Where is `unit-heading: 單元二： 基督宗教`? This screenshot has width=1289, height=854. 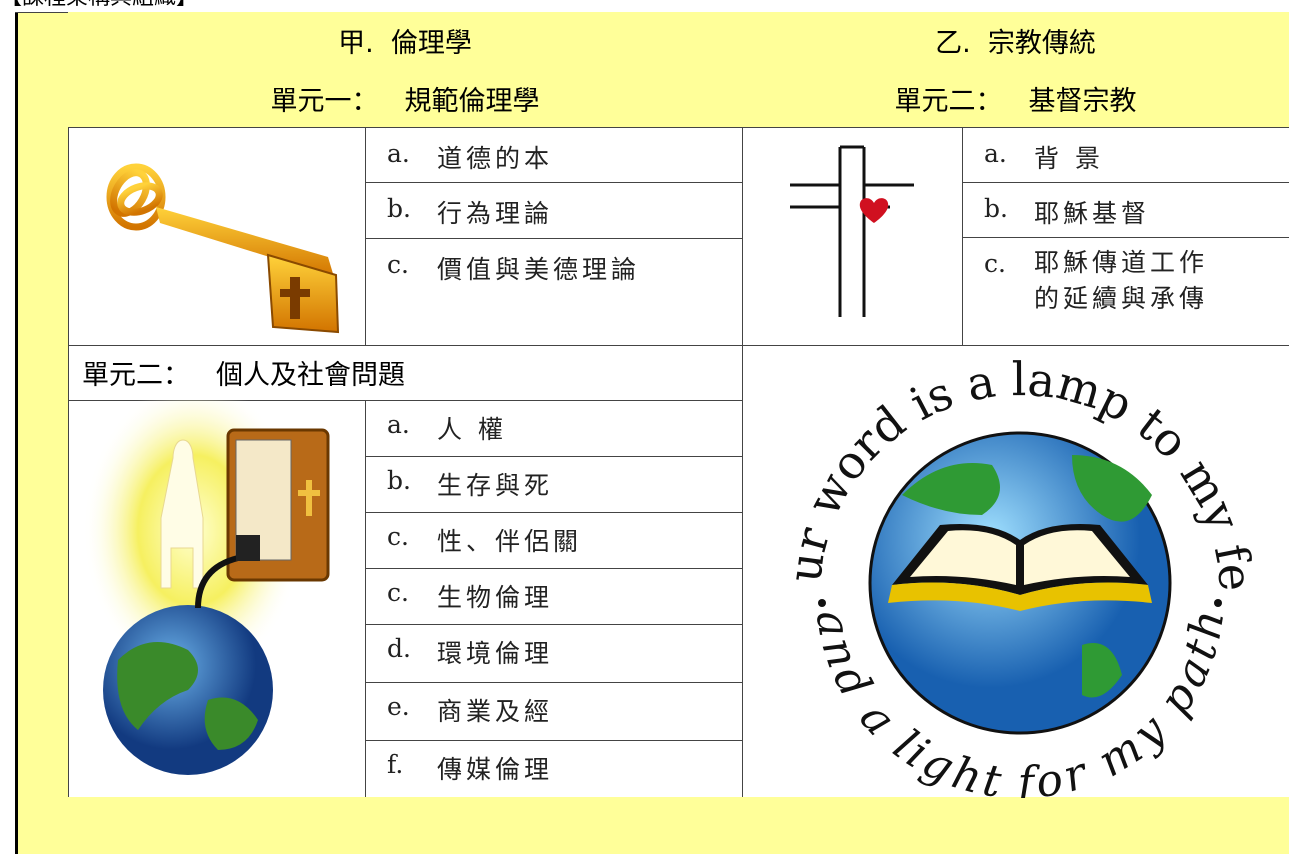
unit-heading: 單元二： 基督宗教 is located at coordinates (1015, 98).